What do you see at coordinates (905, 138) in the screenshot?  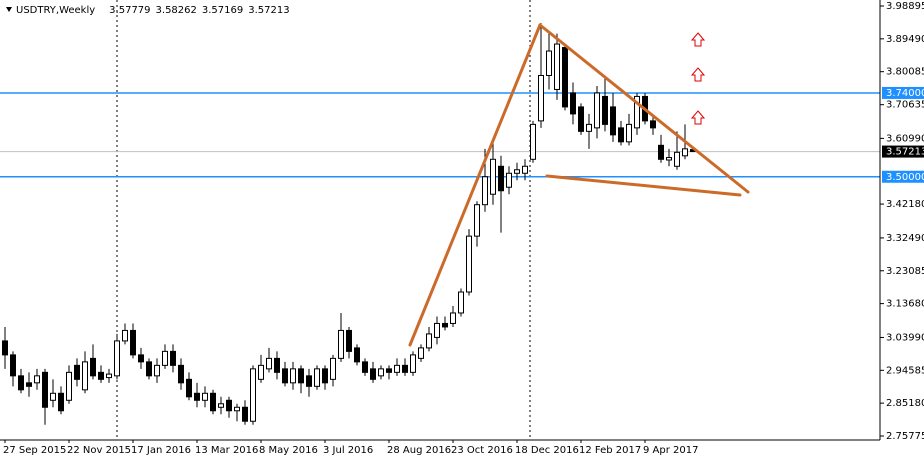 I see `y-tick-label: 3.60990` at bounding box center [905, 138].